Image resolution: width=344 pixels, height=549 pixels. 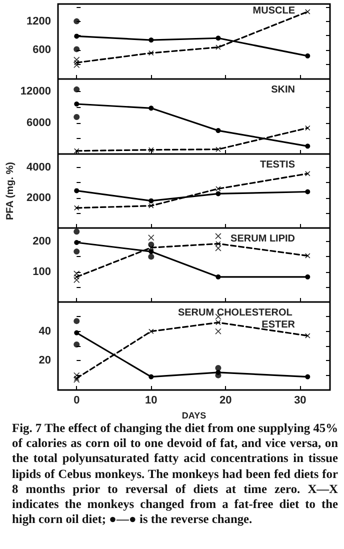 I want to click on y-tick-label: 12000, so click(x=35, y=92).